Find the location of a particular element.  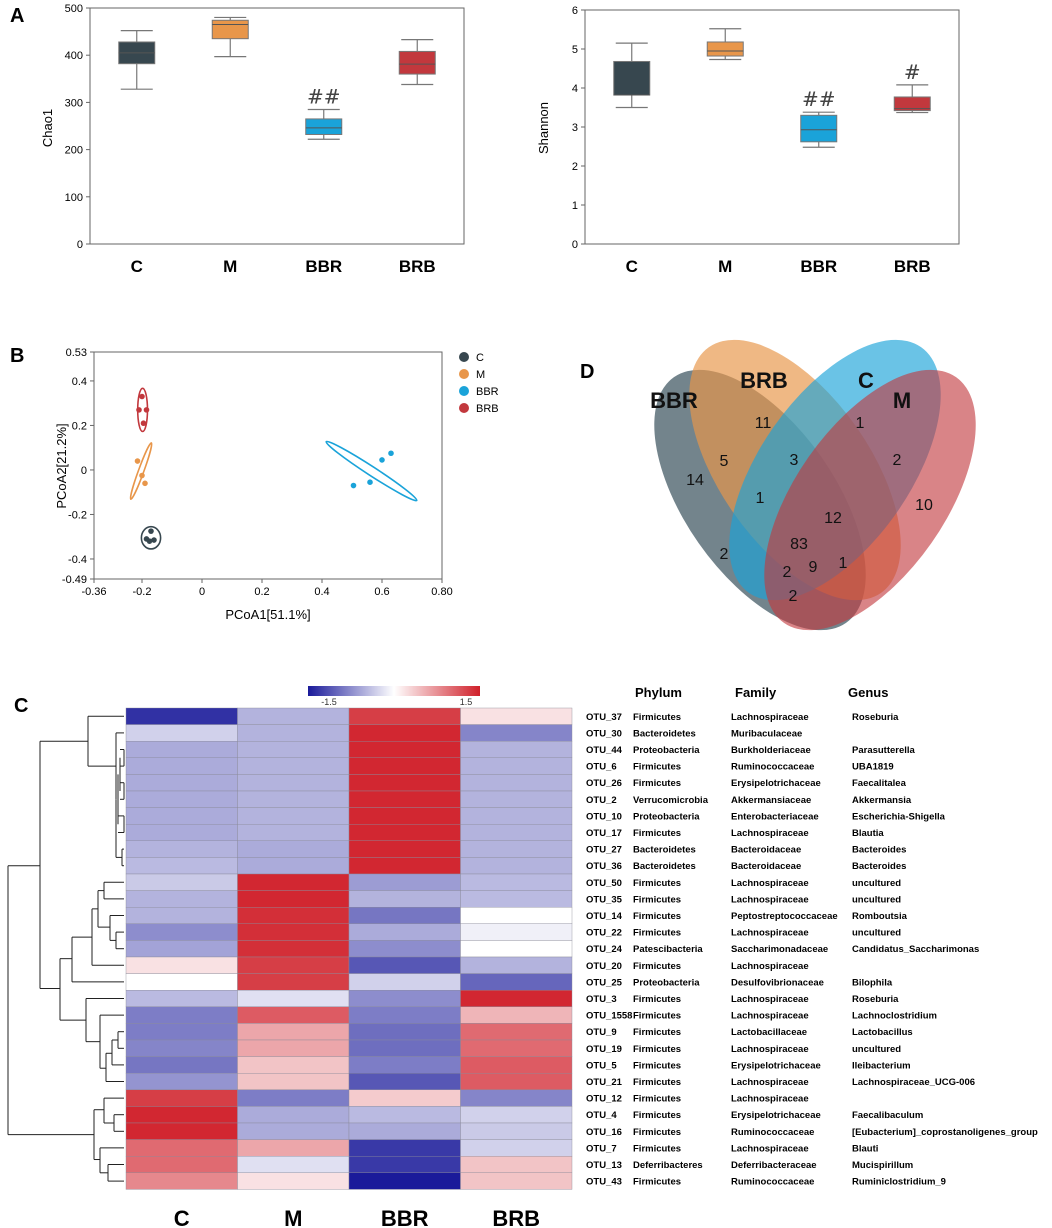

heatmap-family-label: Burkholderiaceae is located at coordinates (771, 750).